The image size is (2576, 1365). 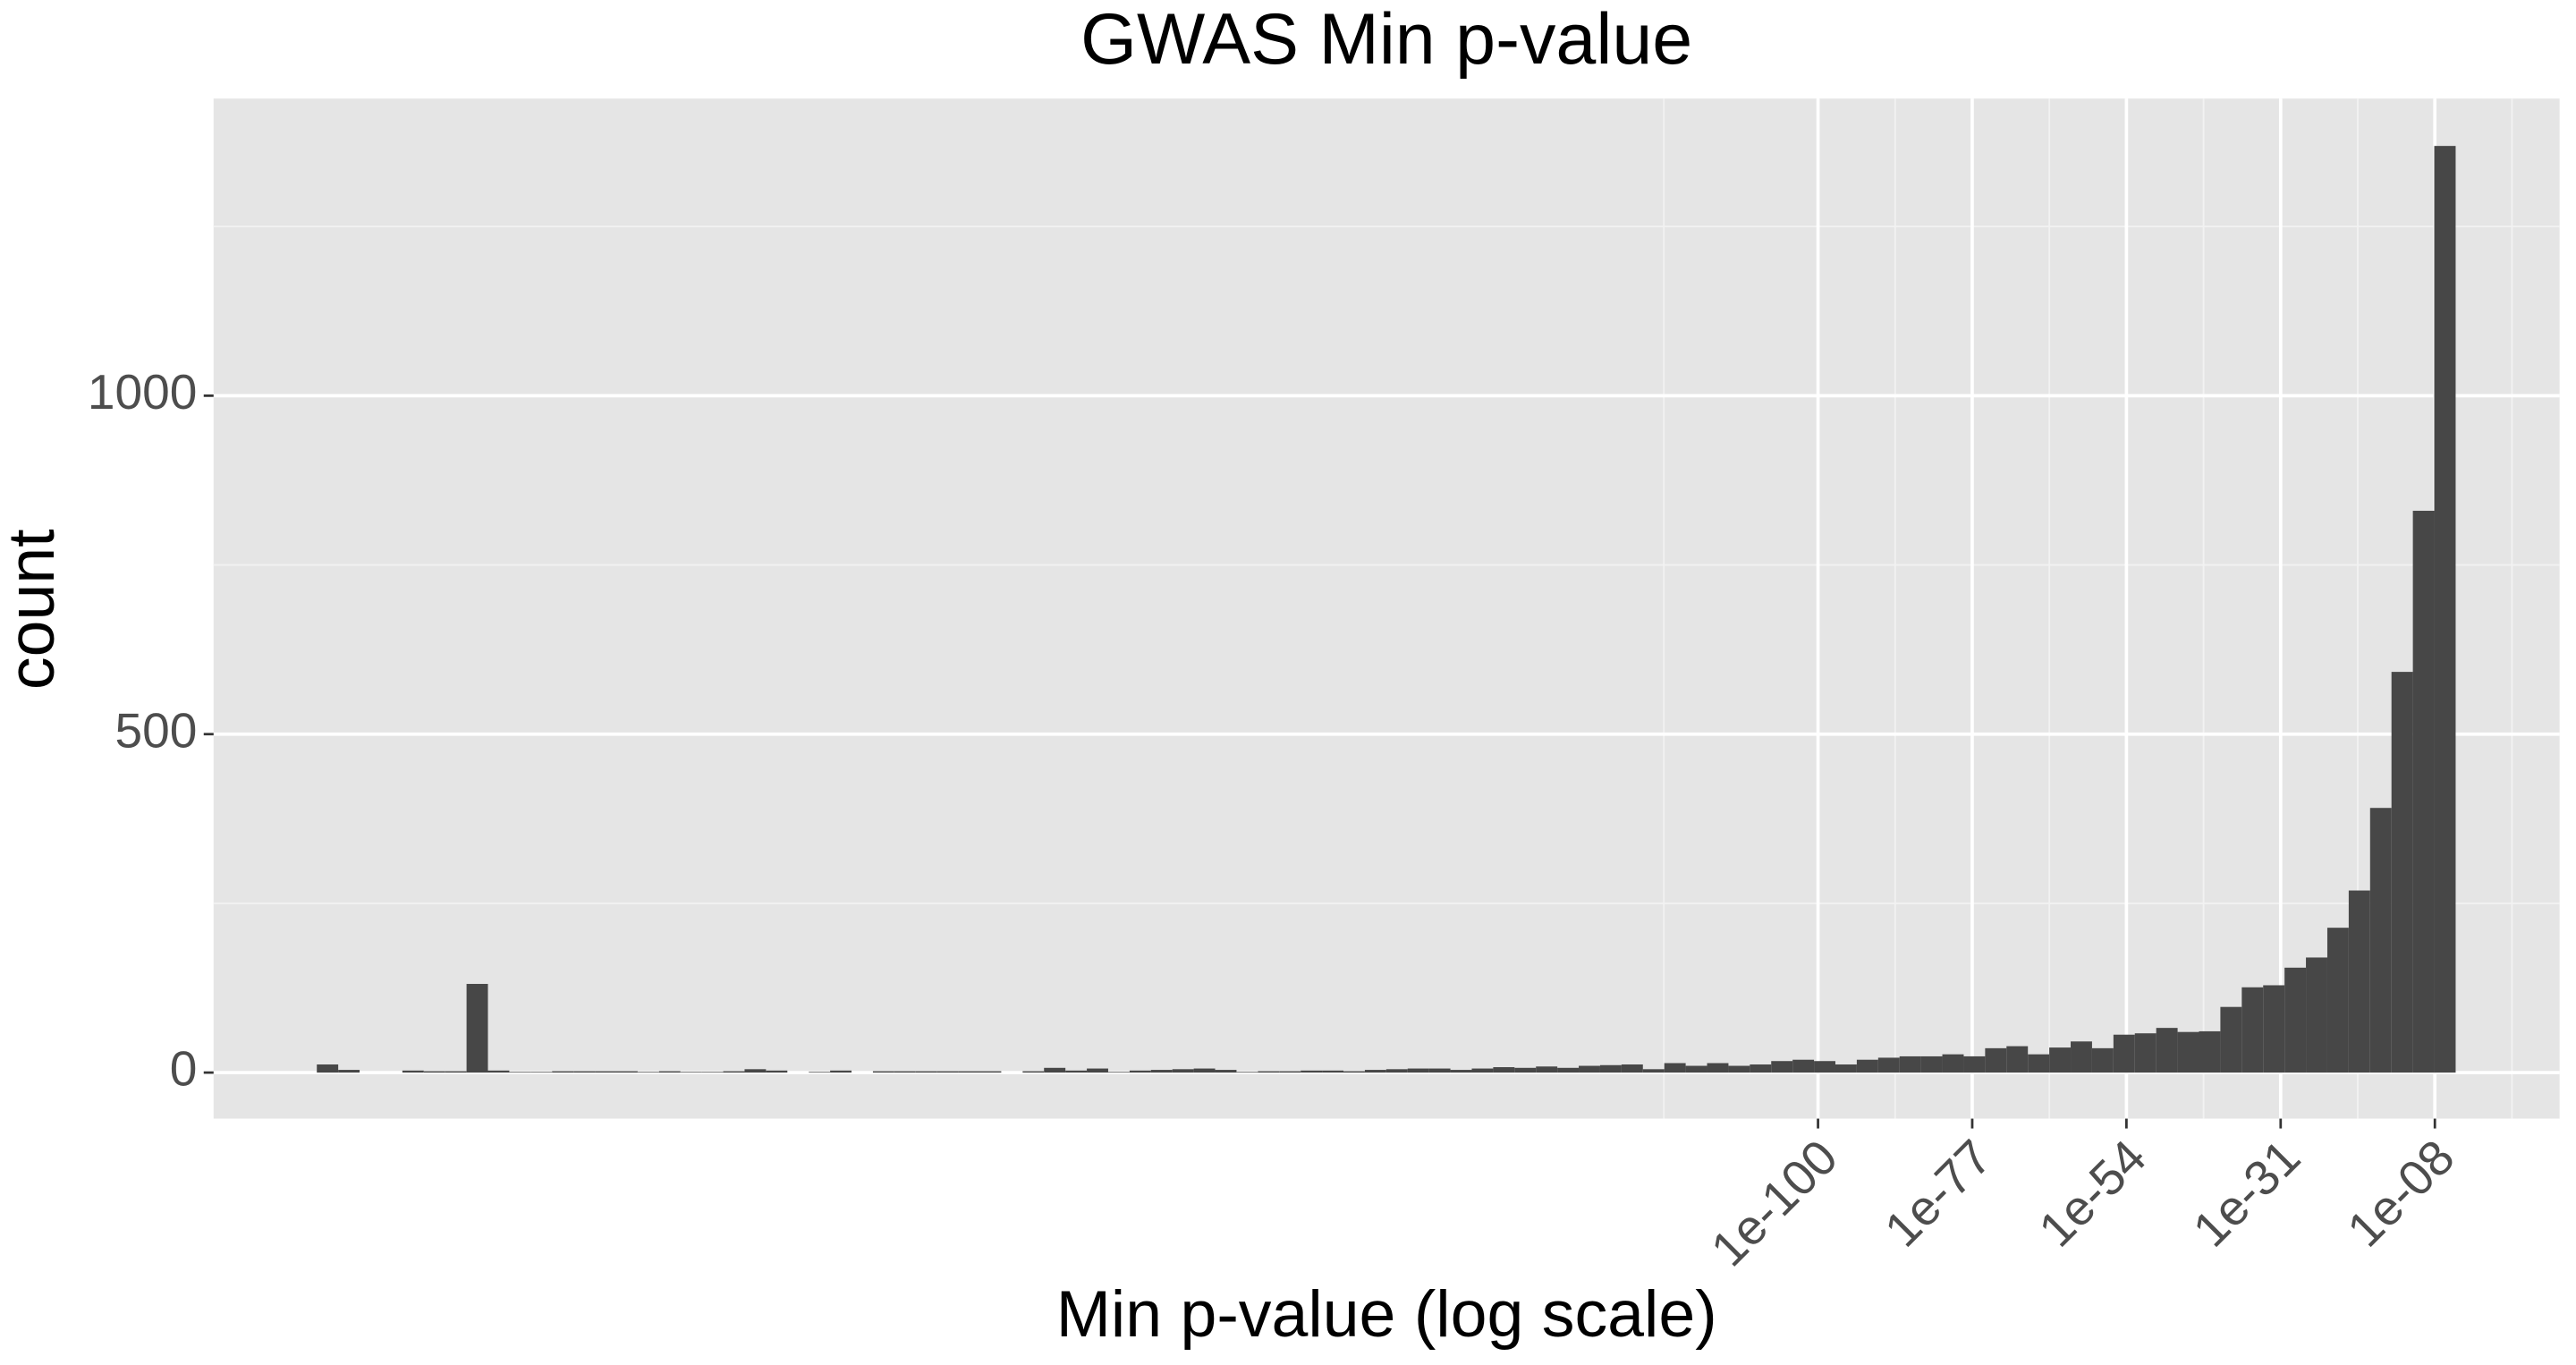 What do you see at coordinates (1938, 1193) in the screenshot?
I see `x-tick-label: 1e-77` at bounding box center [1938, 1193].